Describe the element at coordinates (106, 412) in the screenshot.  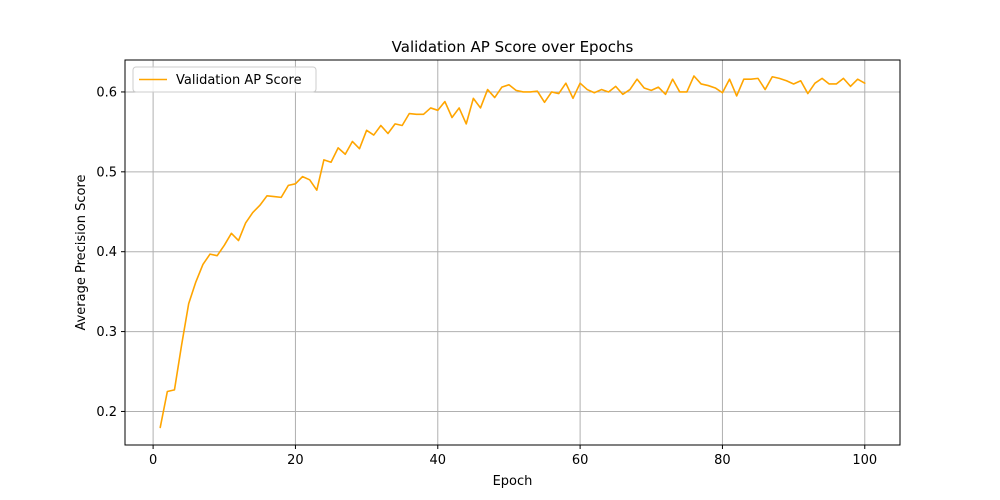
I see `y-tick-label: 0.2` at that location.